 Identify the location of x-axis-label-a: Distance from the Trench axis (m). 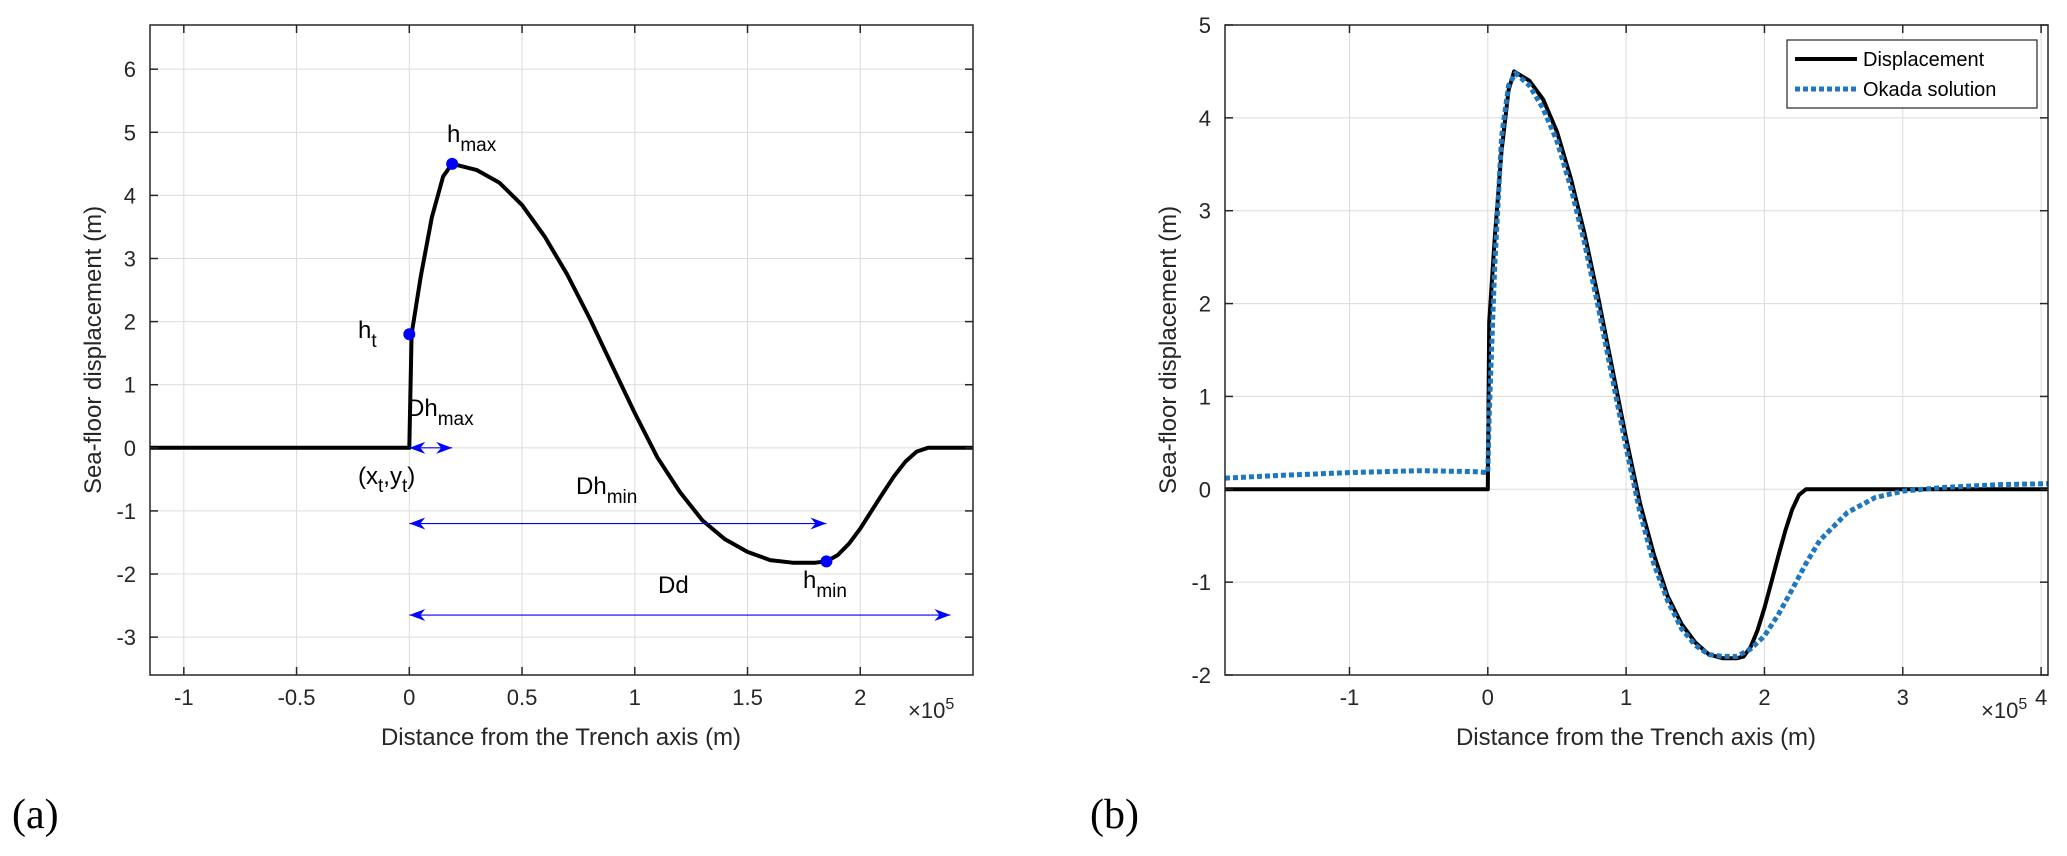
(561, 737).